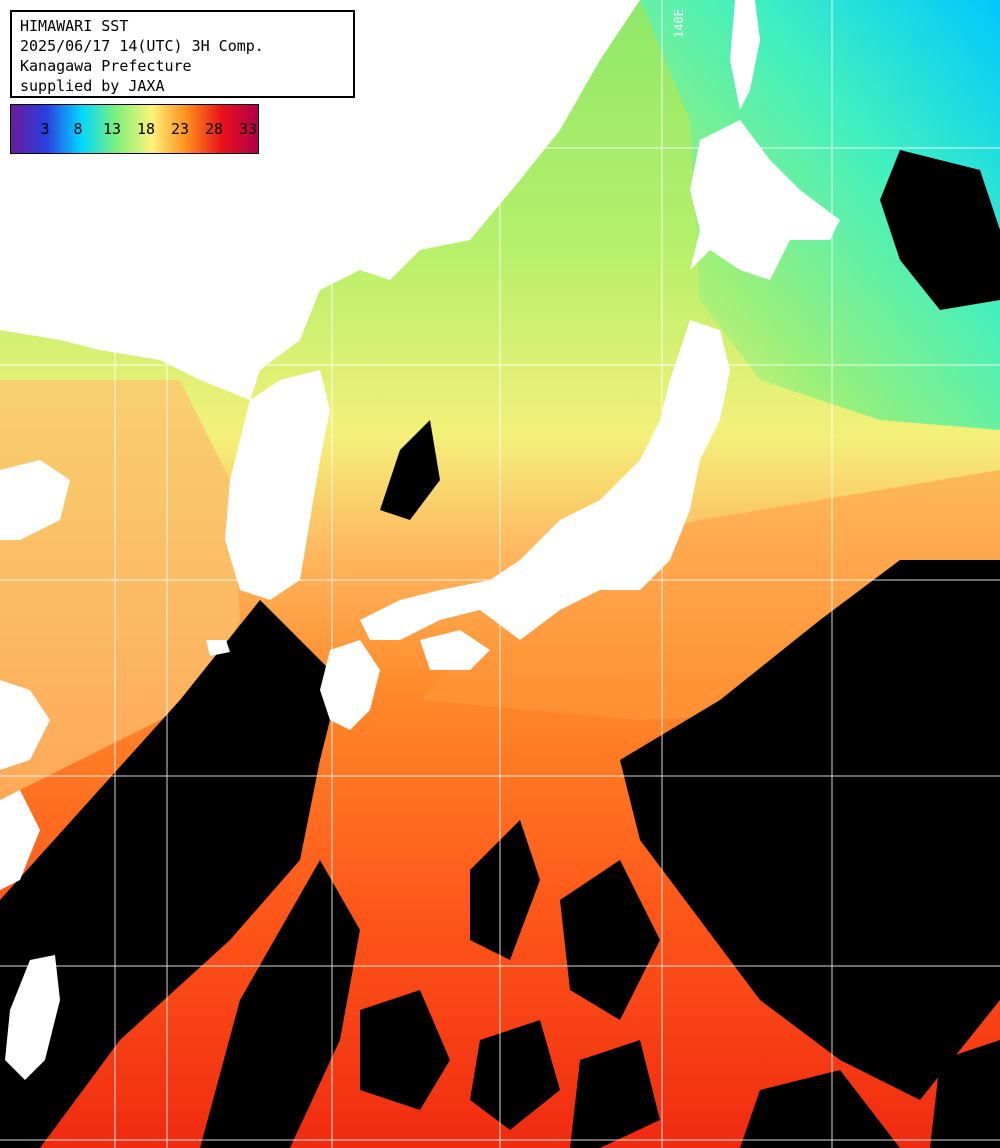 The height and width of the screenshot is (1148, 1000). I want to click on legend-label-18: 18, so click(146, 129).